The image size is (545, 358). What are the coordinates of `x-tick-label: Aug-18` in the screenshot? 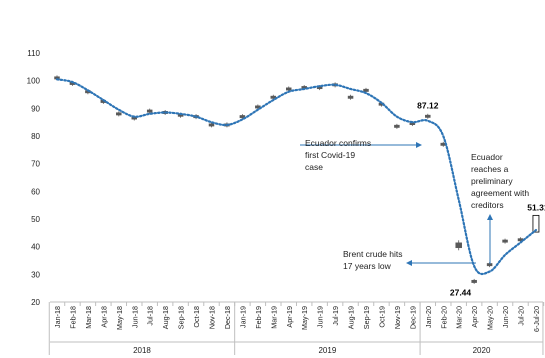 It's located at (165, 317).